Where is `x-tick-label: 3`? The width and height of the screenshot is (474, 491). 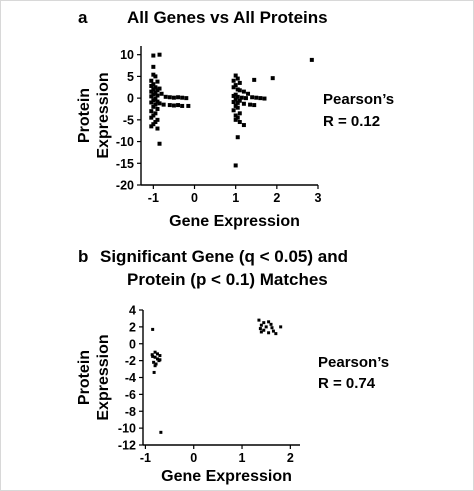
x-tick-label: 3 is located at coordinates (318, 198).